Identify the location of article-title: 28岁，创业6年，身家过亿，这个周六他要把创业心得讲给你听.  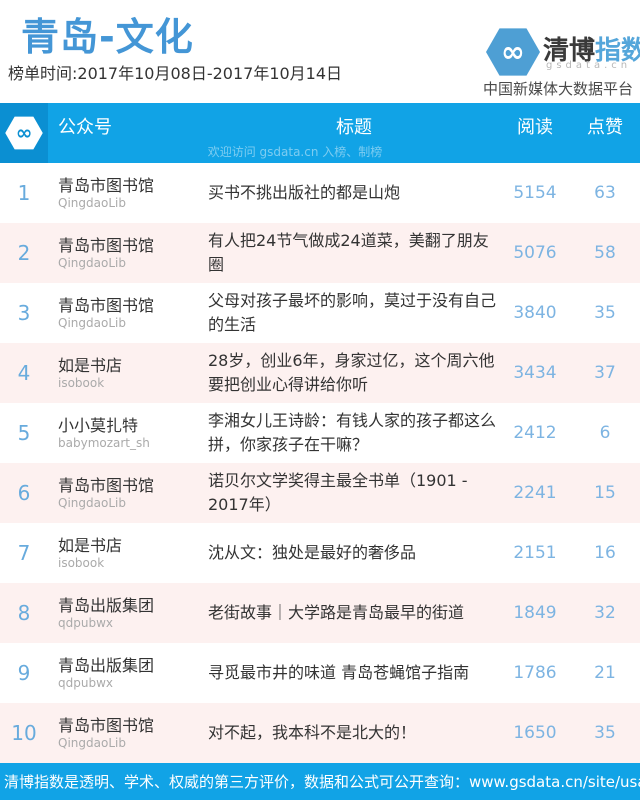
(351, 372).